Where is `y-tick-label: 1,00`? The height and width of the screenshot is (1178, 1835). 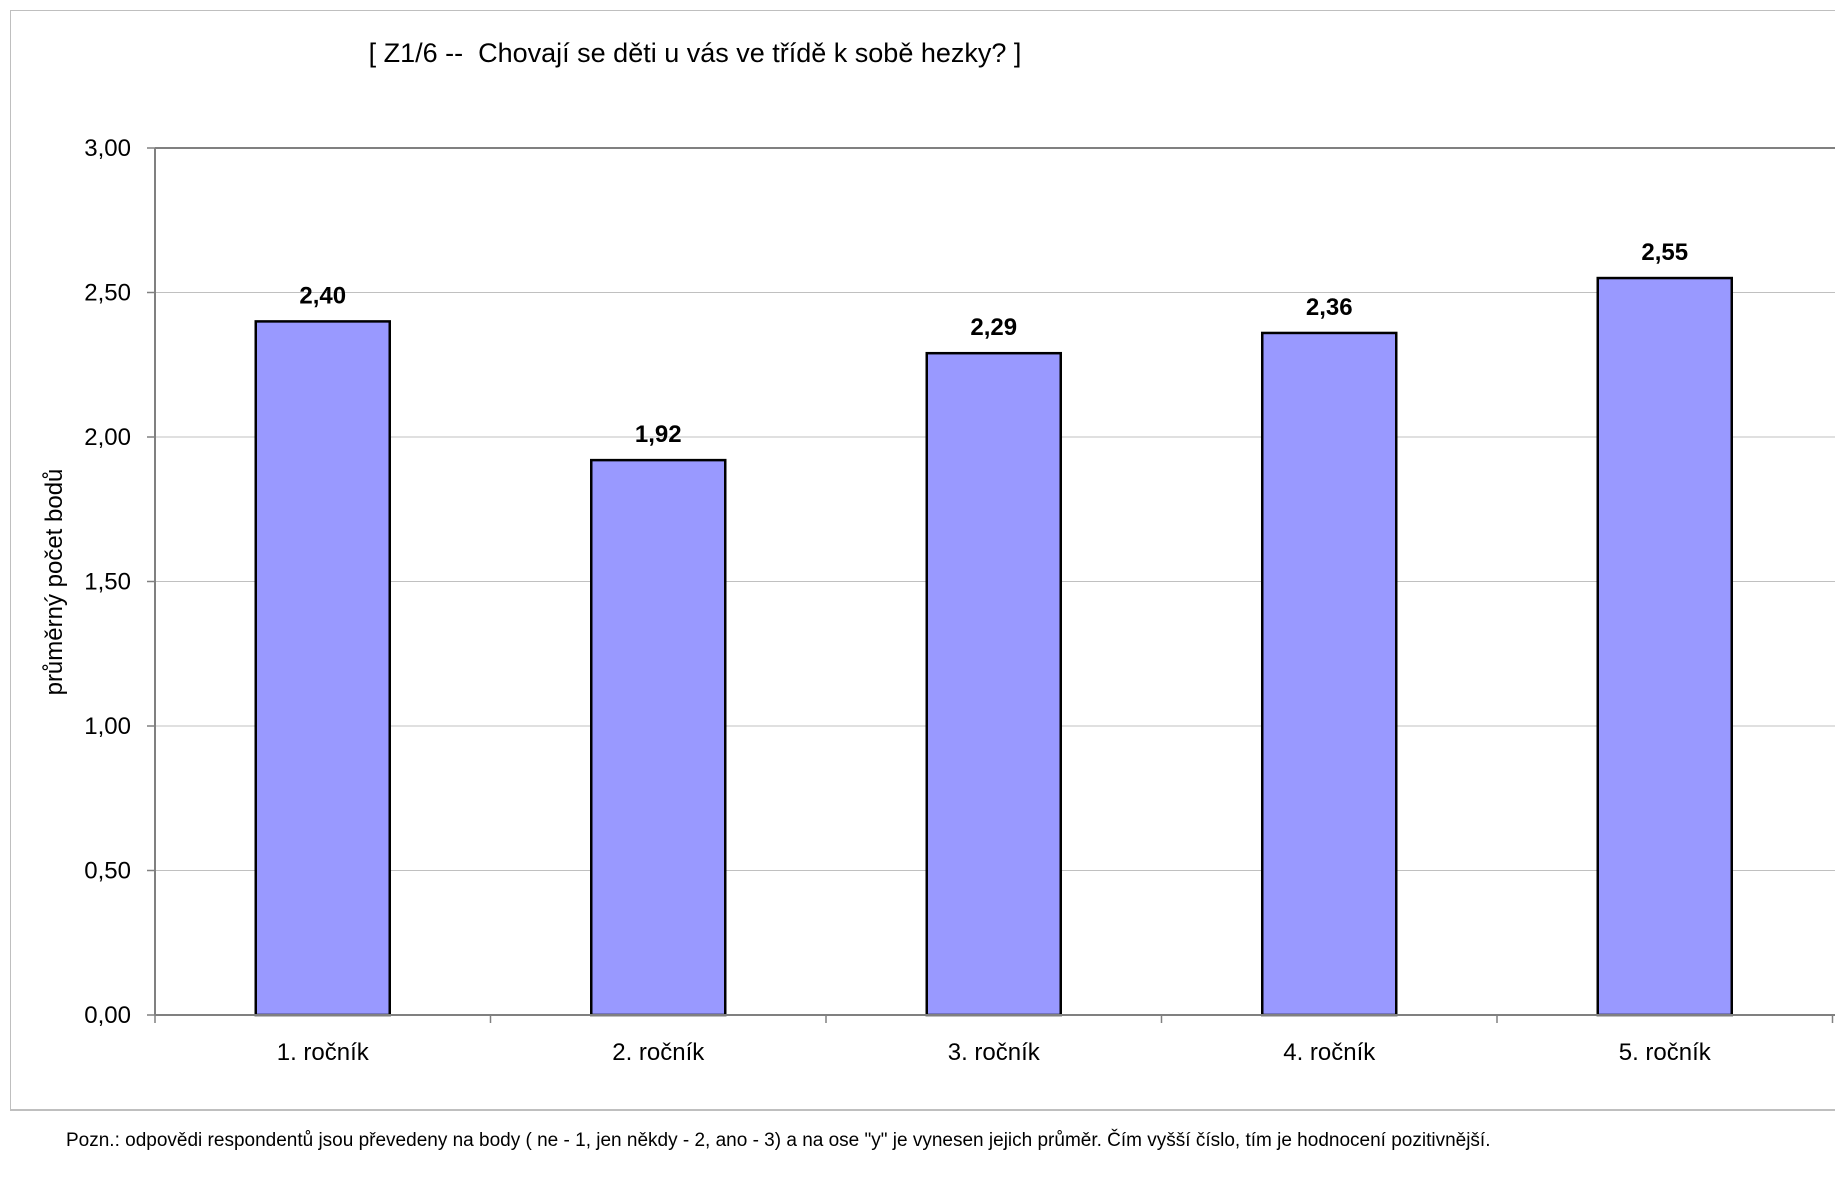 y-tick-label: 1,00 is located at coordinates (107, 726).